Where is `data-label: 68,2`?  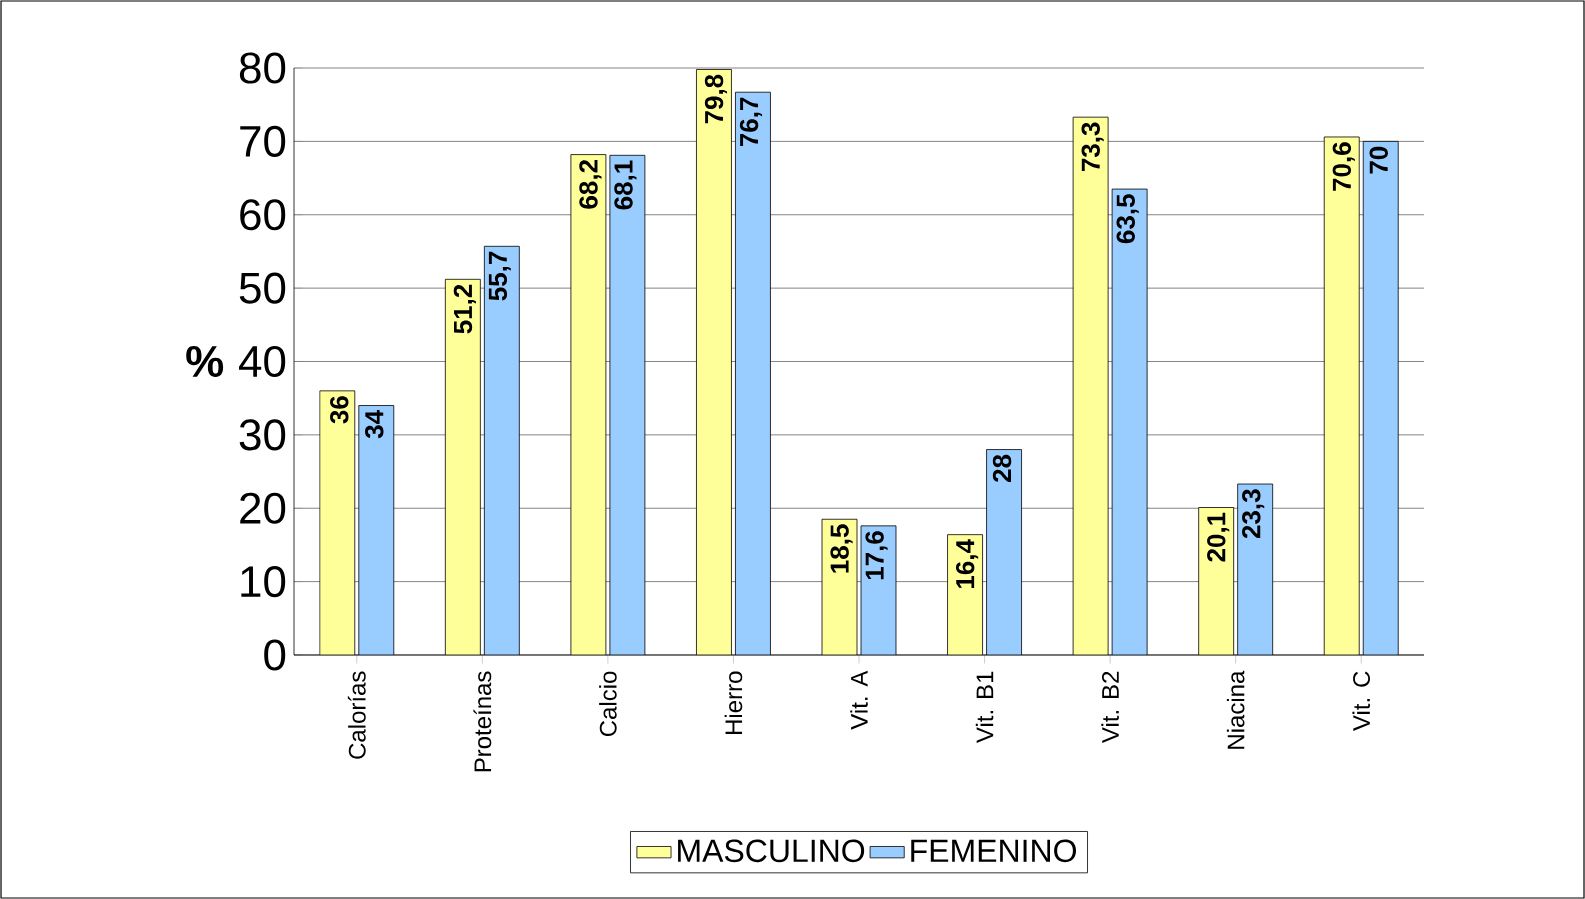 data-label: 68,2 is located at coordinates (590, 184).